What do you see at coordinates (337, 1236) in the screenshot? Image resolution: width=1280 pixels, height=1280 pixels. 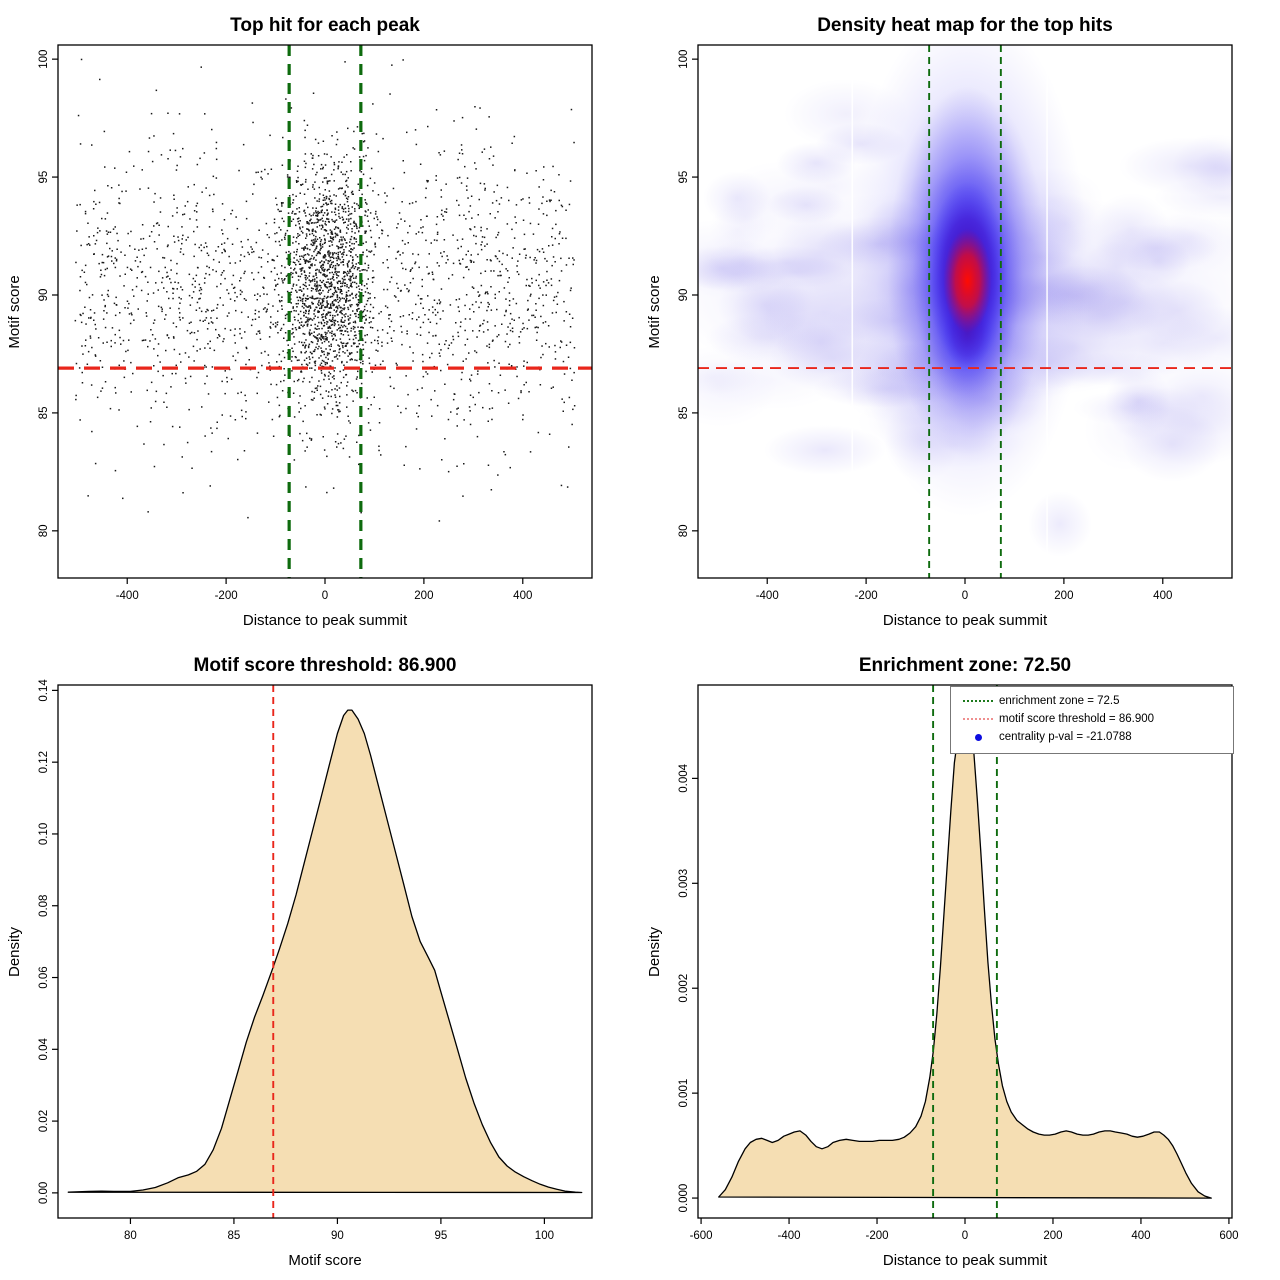 I see `x-tick-label: 90` at bounding box center [337, 1236].